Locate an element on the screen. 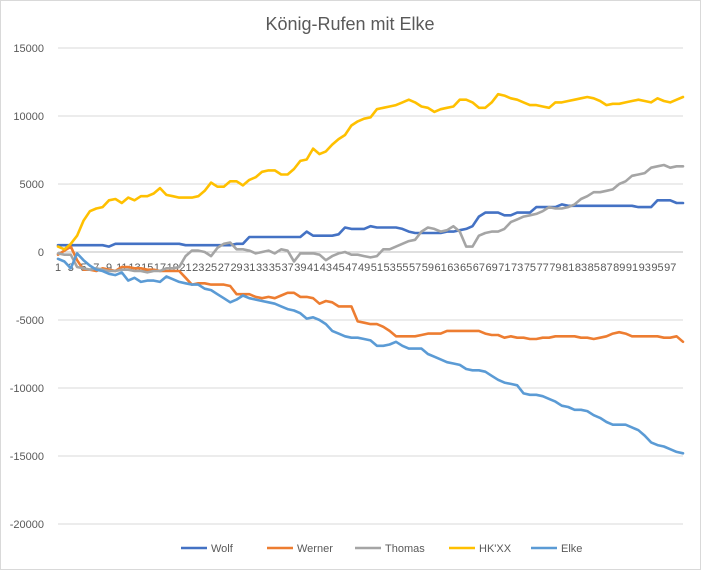 The height and width of the screenshot is (570, 701). x-tick-label: 59 is located at coordinates (428, 268).